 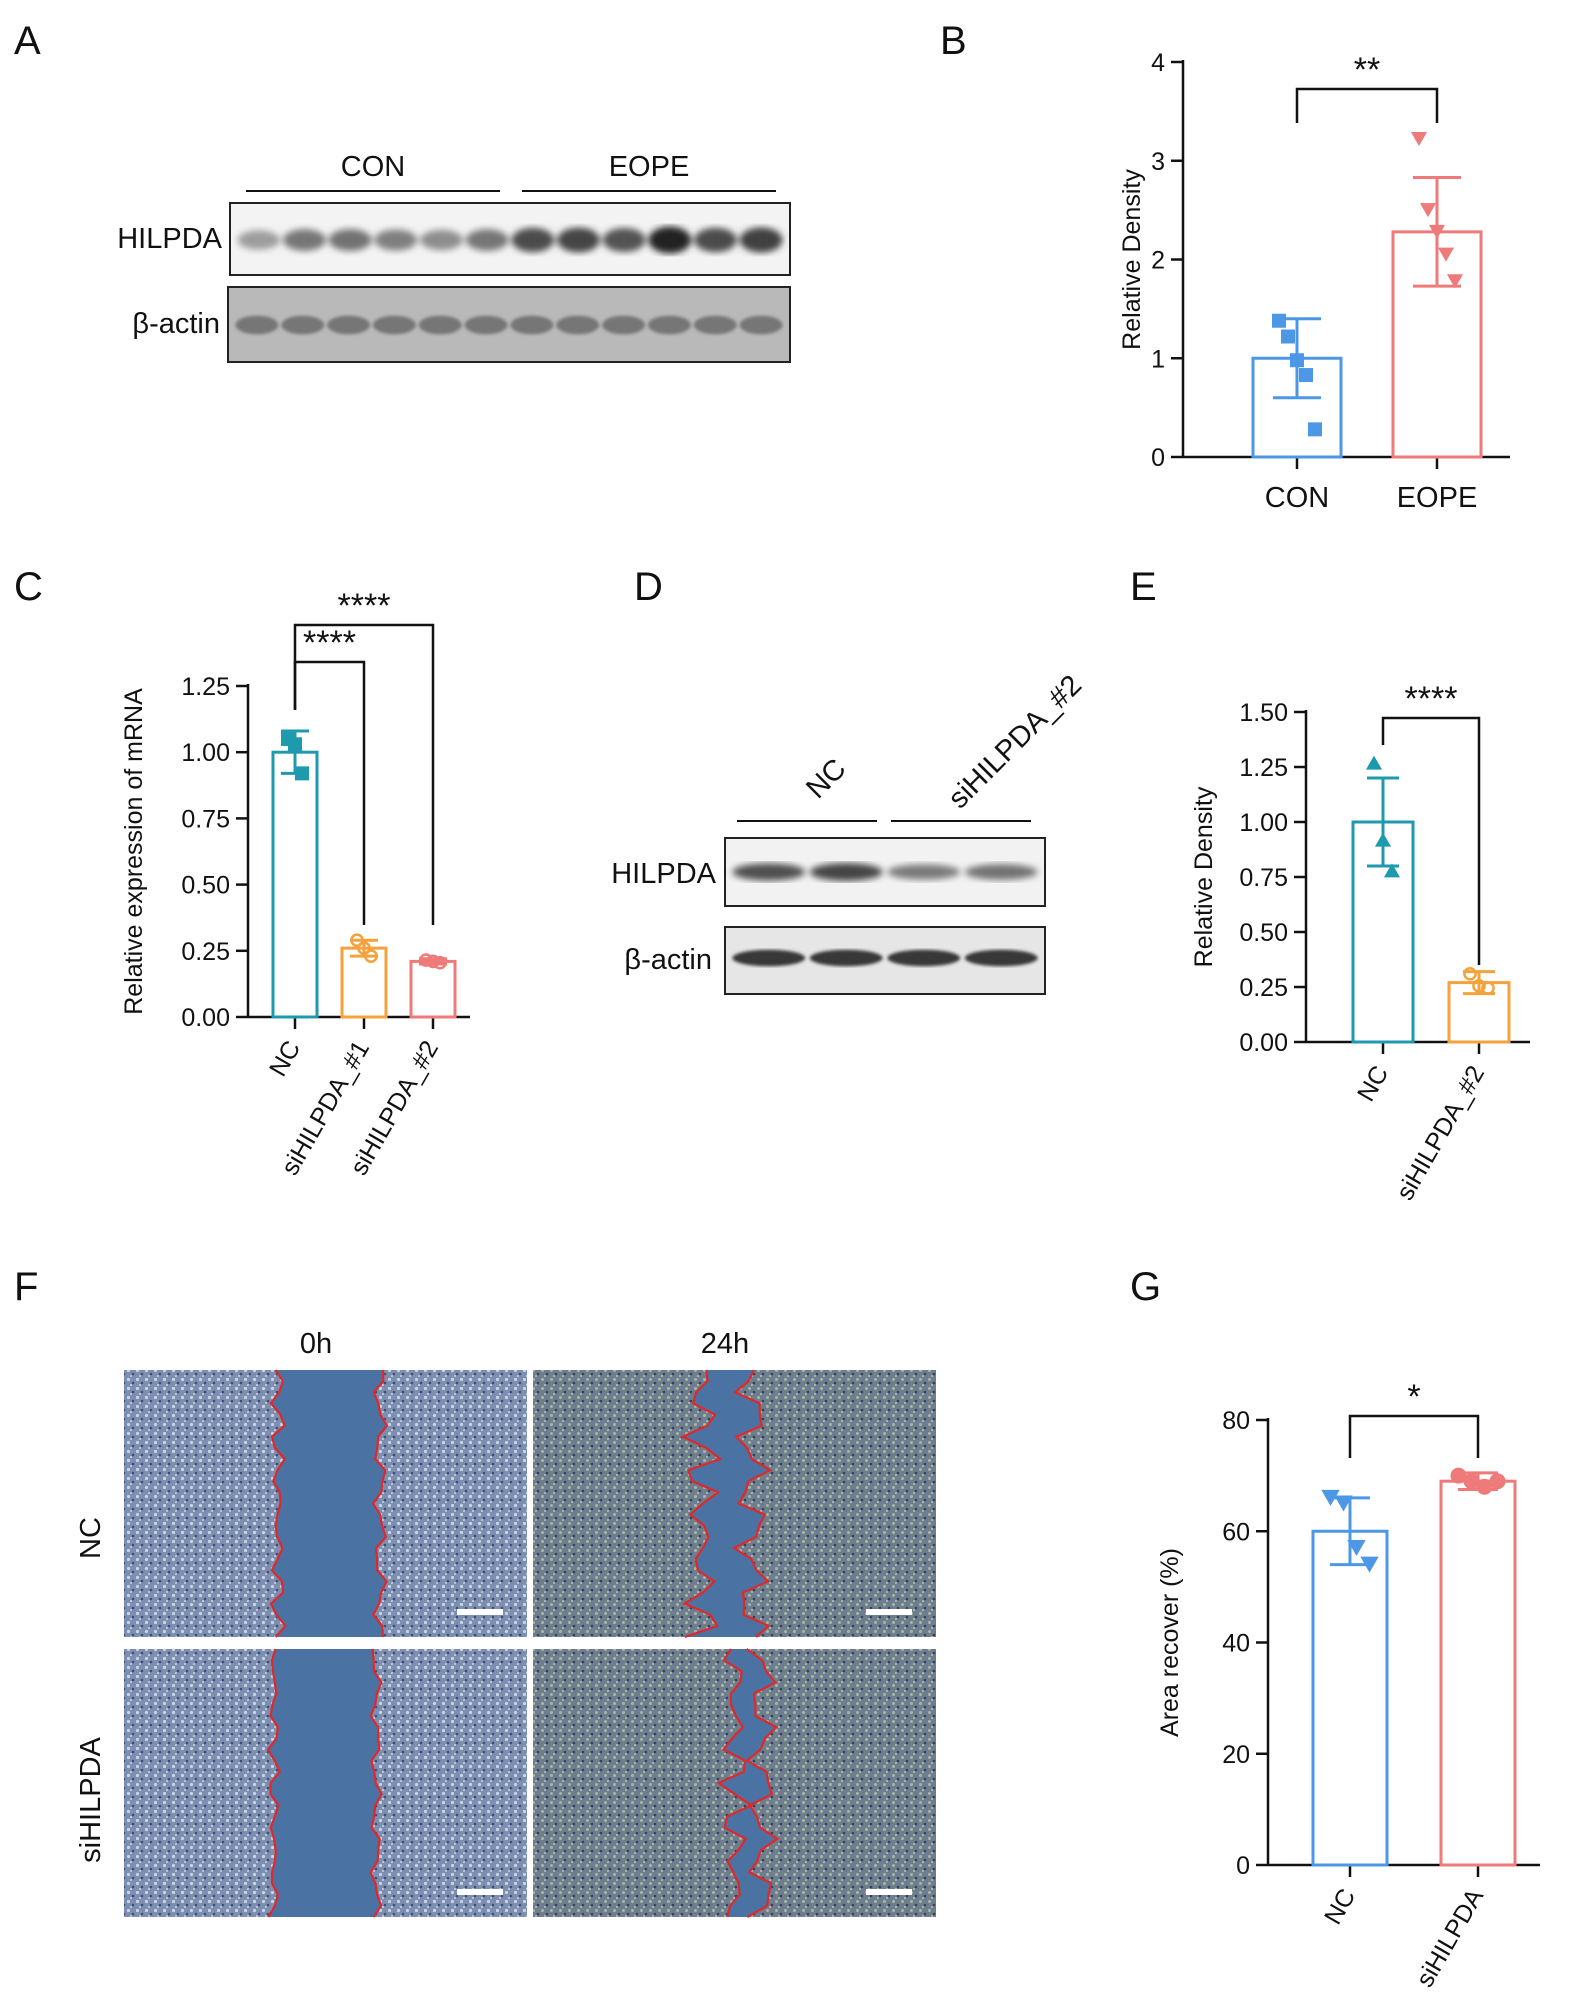 What do you see at coordinates (885, 872) in the screenshot?
I see `blot-bands-hilpda-d` at bounding box center [885, 872].